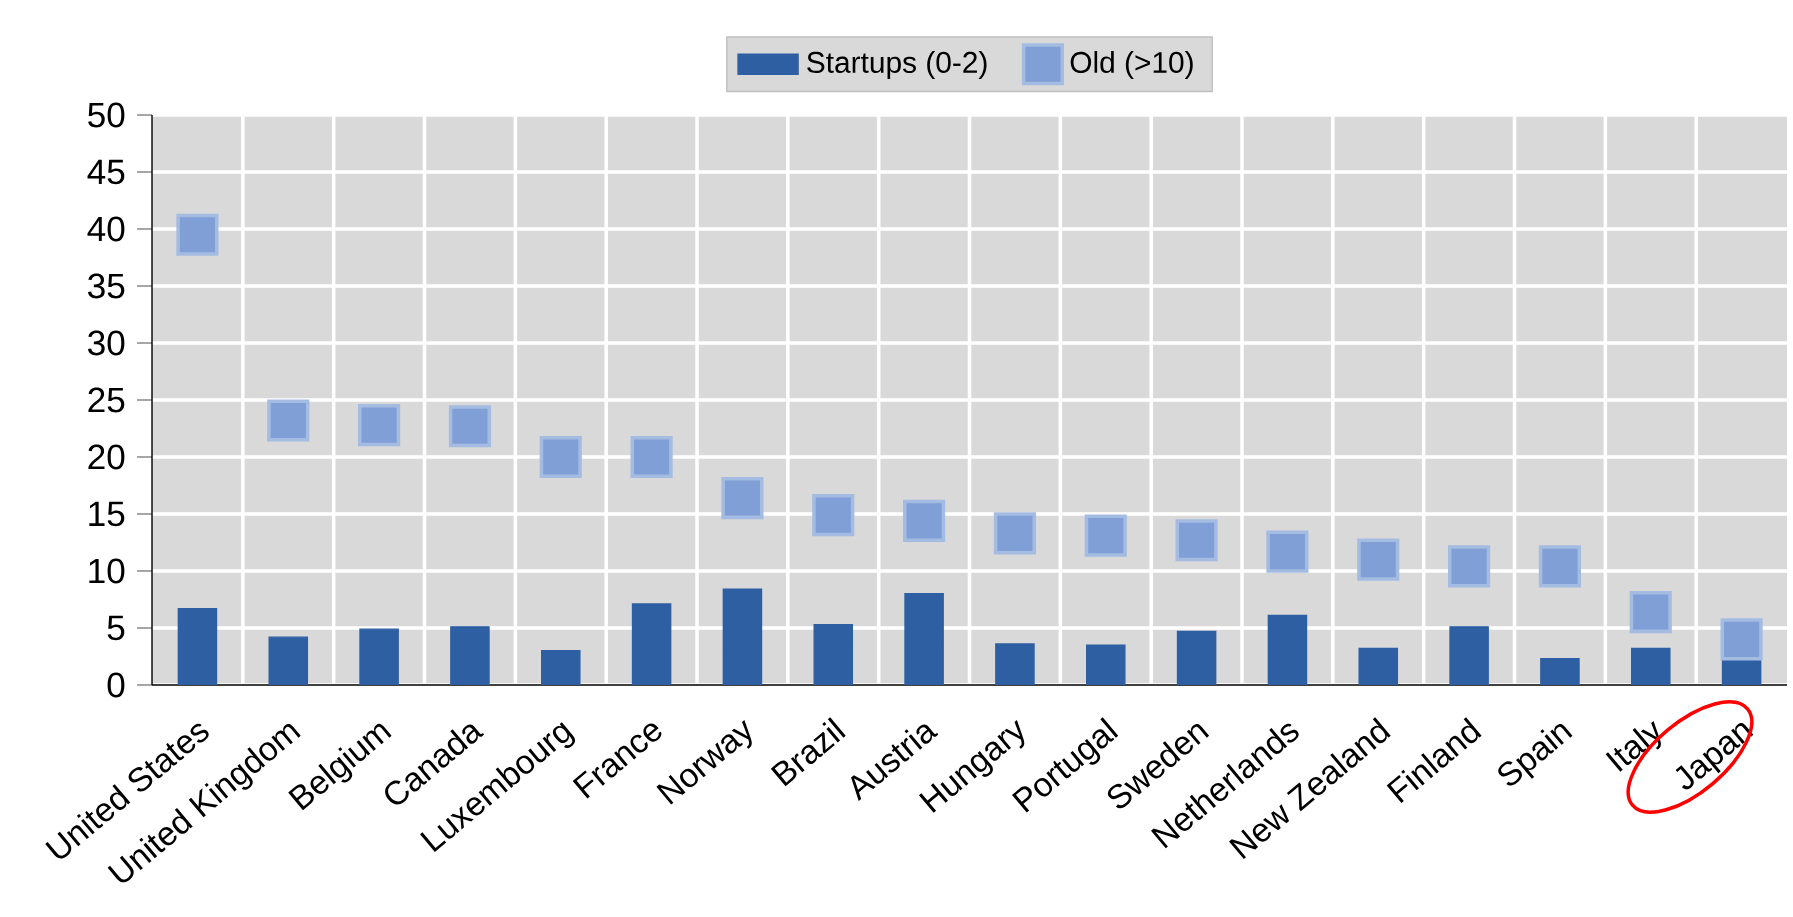 The height and width of the screenshot is (917, 1793). I want to click on y-tick-label: 45, so click(106, 172).